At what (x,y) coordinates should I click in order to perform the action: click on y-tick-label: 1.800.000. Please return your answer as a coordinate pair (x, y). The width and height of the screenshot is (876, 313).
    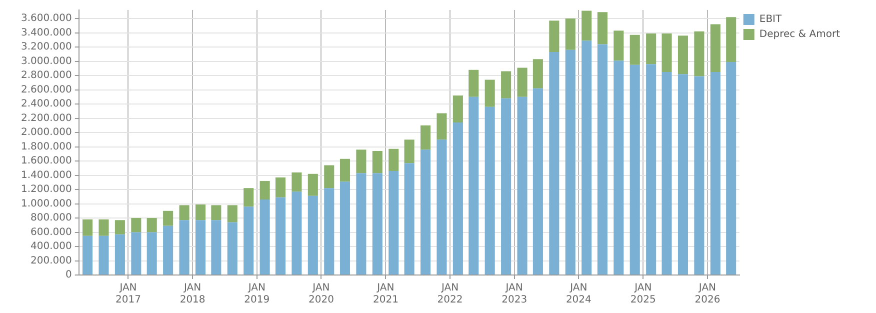
    Looking at the image, I should click on (46, 146).